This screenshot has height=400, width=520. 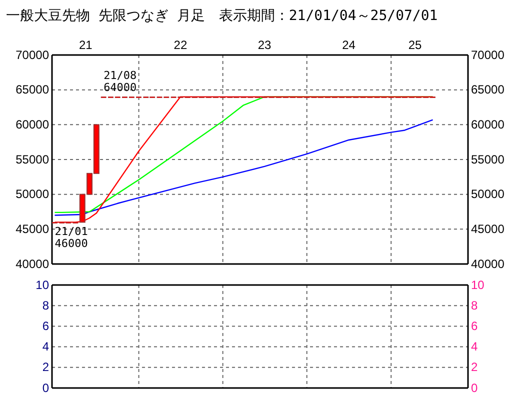 What do you see at coordinates (33, 125) in the screenshot?
I see `y-tick-label: 60000` at bounding box center [33, 125].